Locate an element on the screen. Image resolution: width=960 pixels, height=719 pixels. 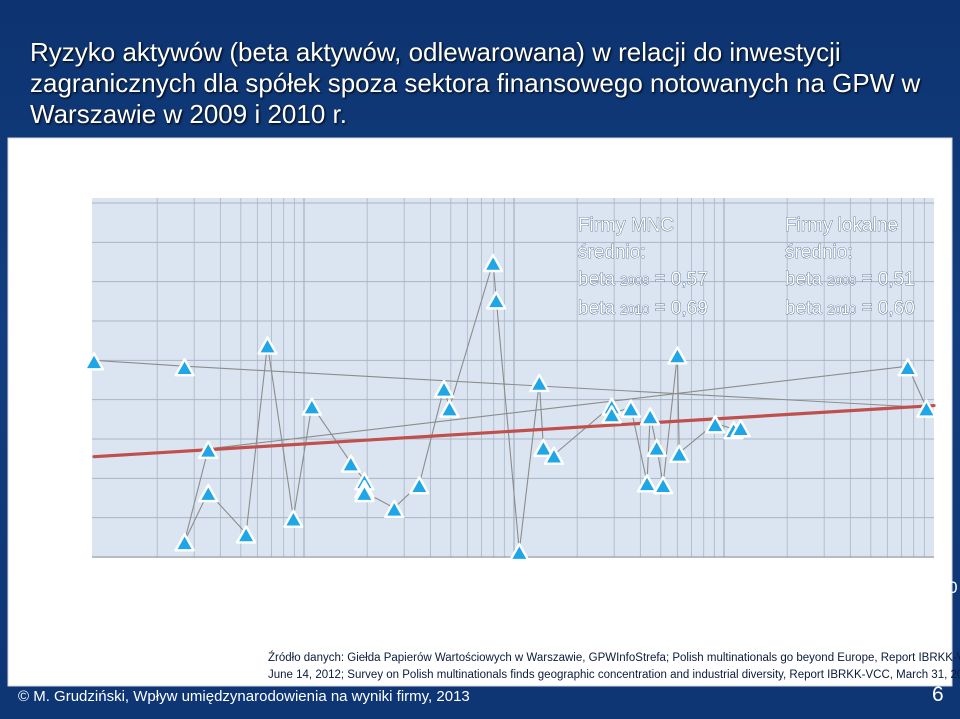
annotation-mnc-avg: średnio: is located at coordinates (612, 252).